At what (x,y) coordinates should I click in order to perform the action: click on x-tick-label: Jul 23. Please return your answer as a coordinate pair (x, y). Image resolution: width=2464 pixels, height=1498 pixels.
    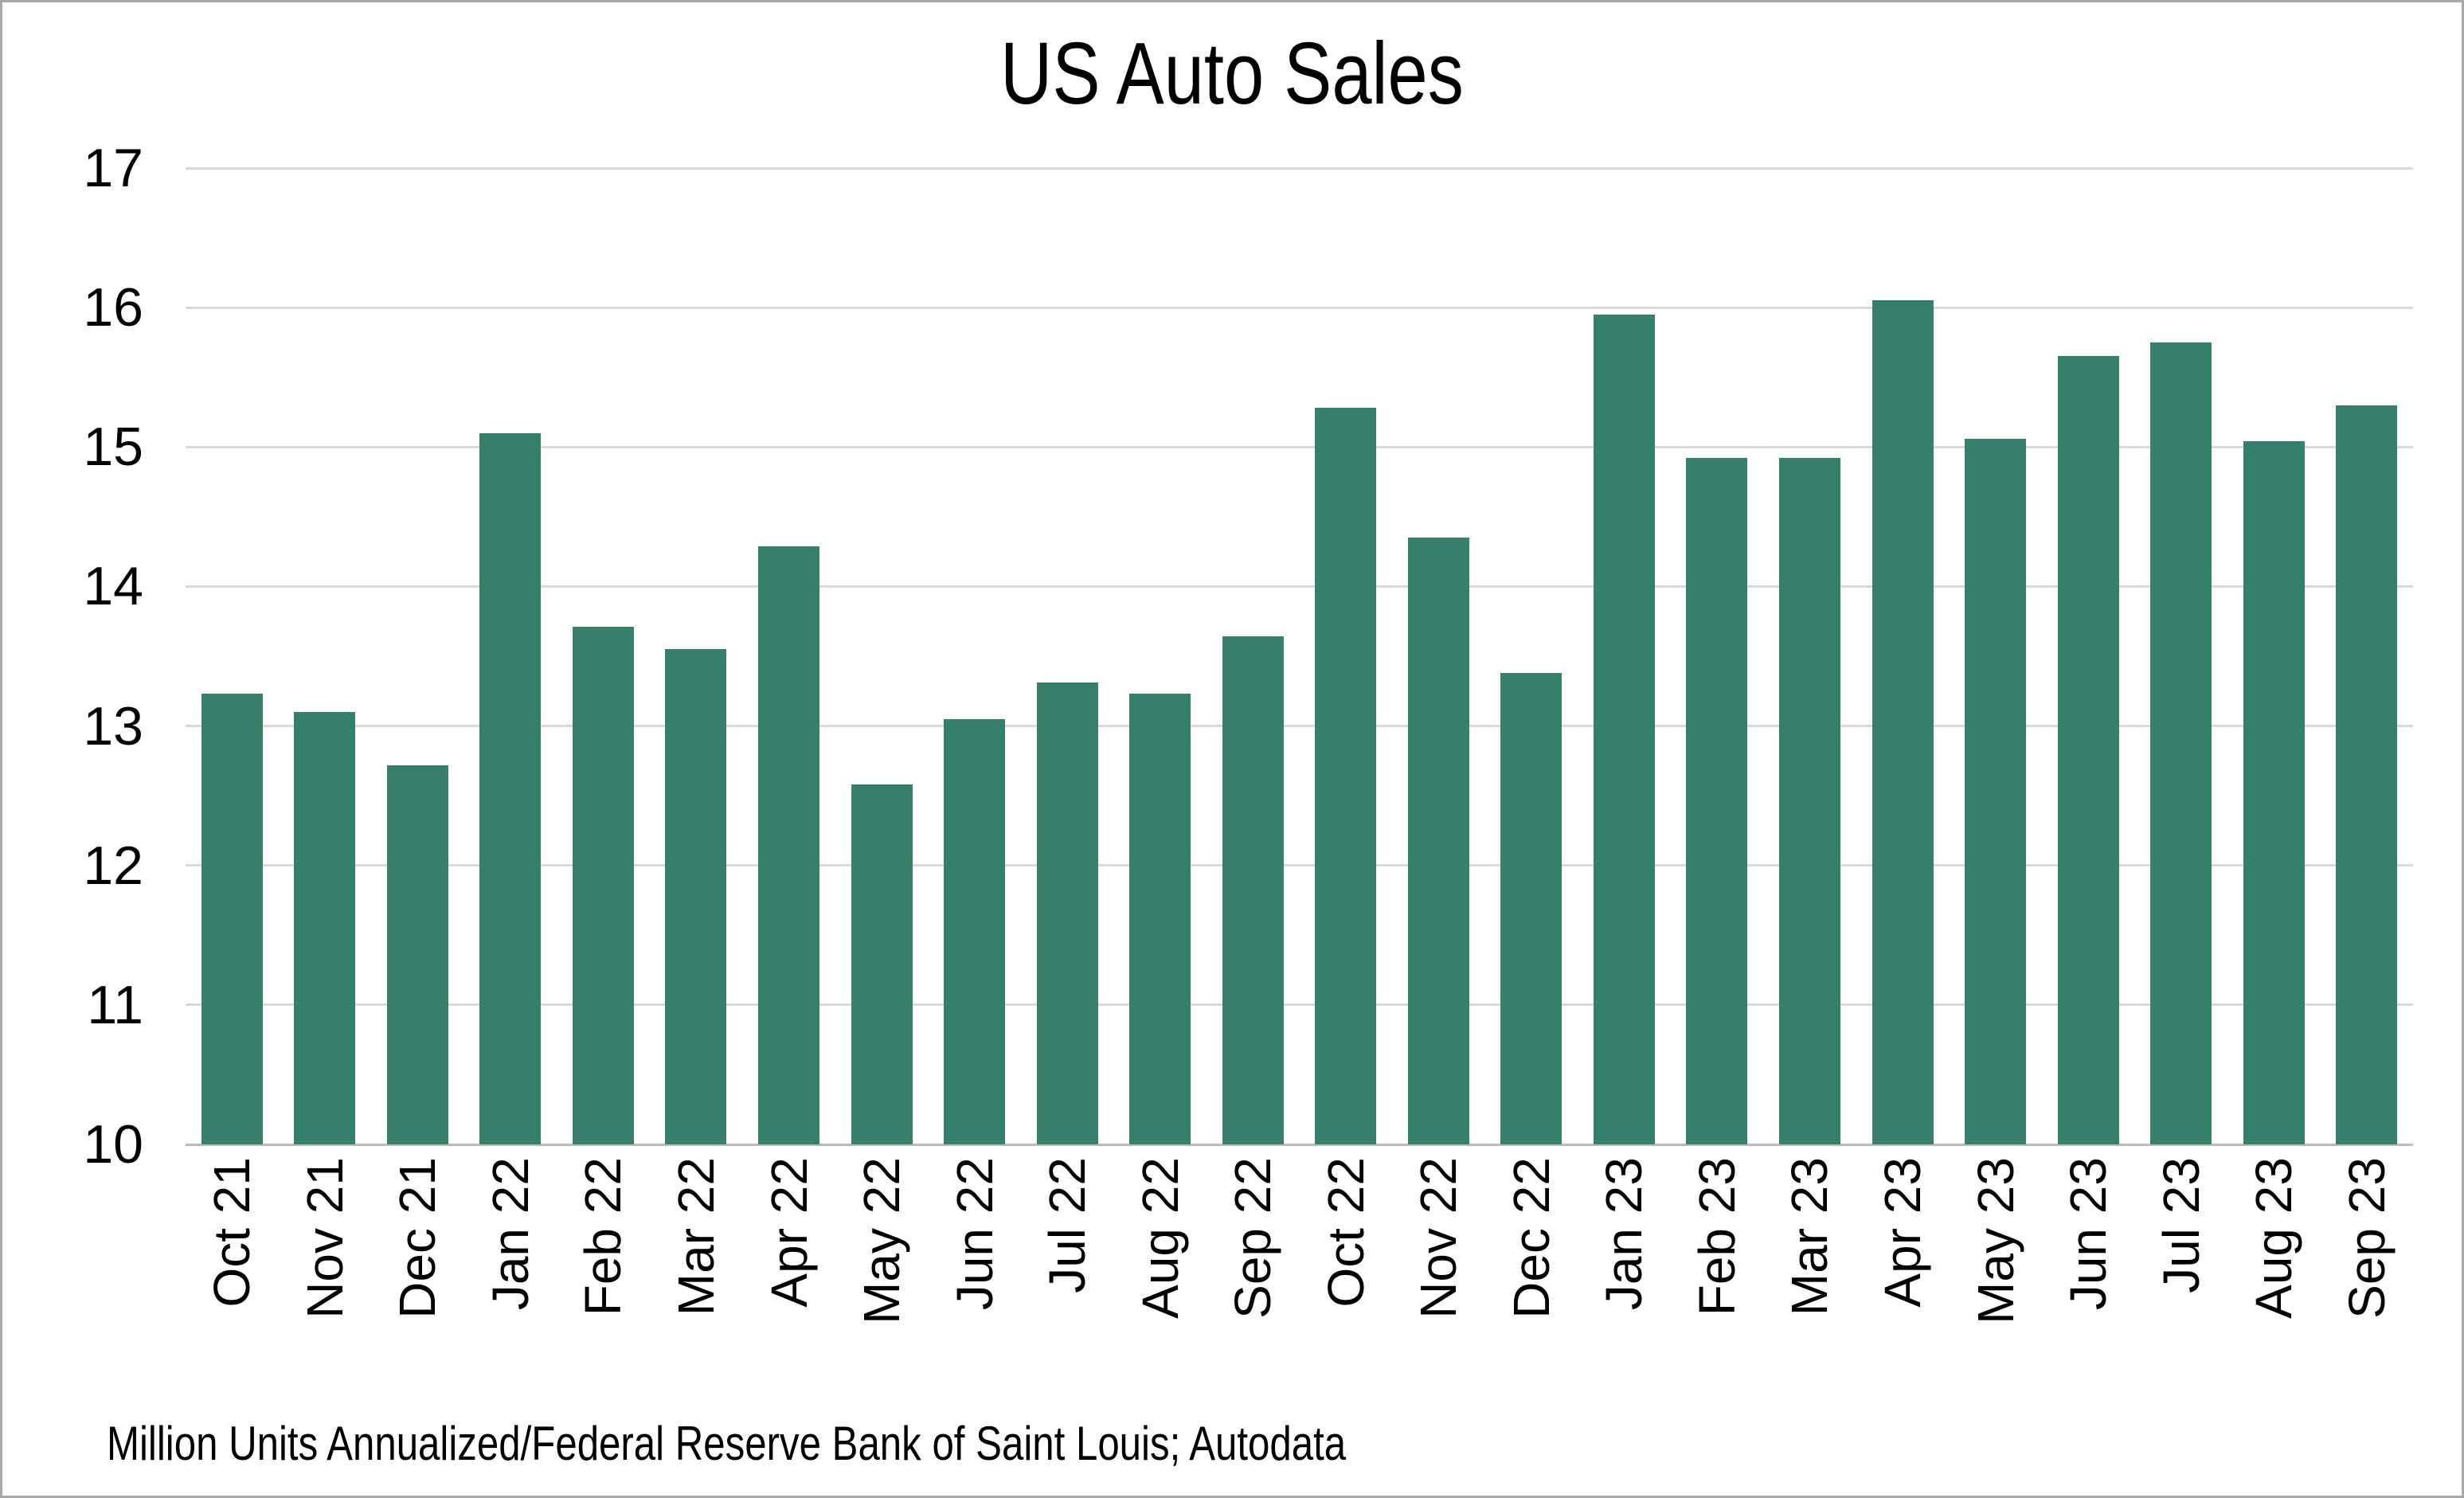
    Looking at the image, I should click on (2181, 1225).